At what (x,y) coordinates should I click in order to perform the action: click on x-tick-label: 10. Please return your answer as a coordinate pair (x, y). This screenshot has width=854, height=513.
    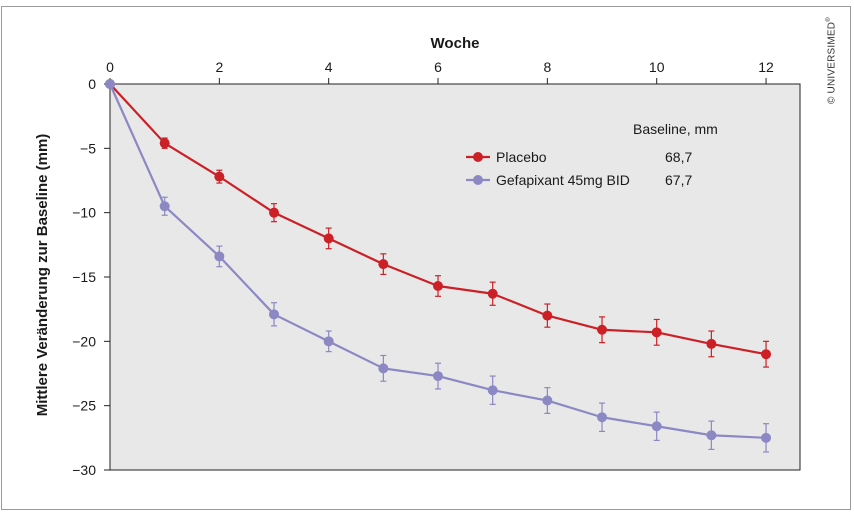
    Looking at the image, I should click on (657, 67).